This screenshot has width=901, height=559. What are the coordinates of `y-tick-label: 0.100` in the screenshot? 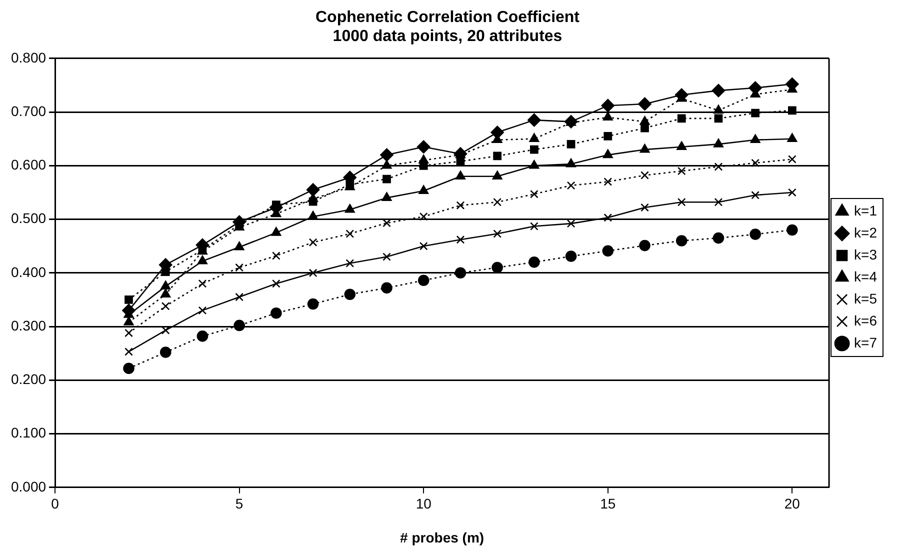 It's located at (28, 432).